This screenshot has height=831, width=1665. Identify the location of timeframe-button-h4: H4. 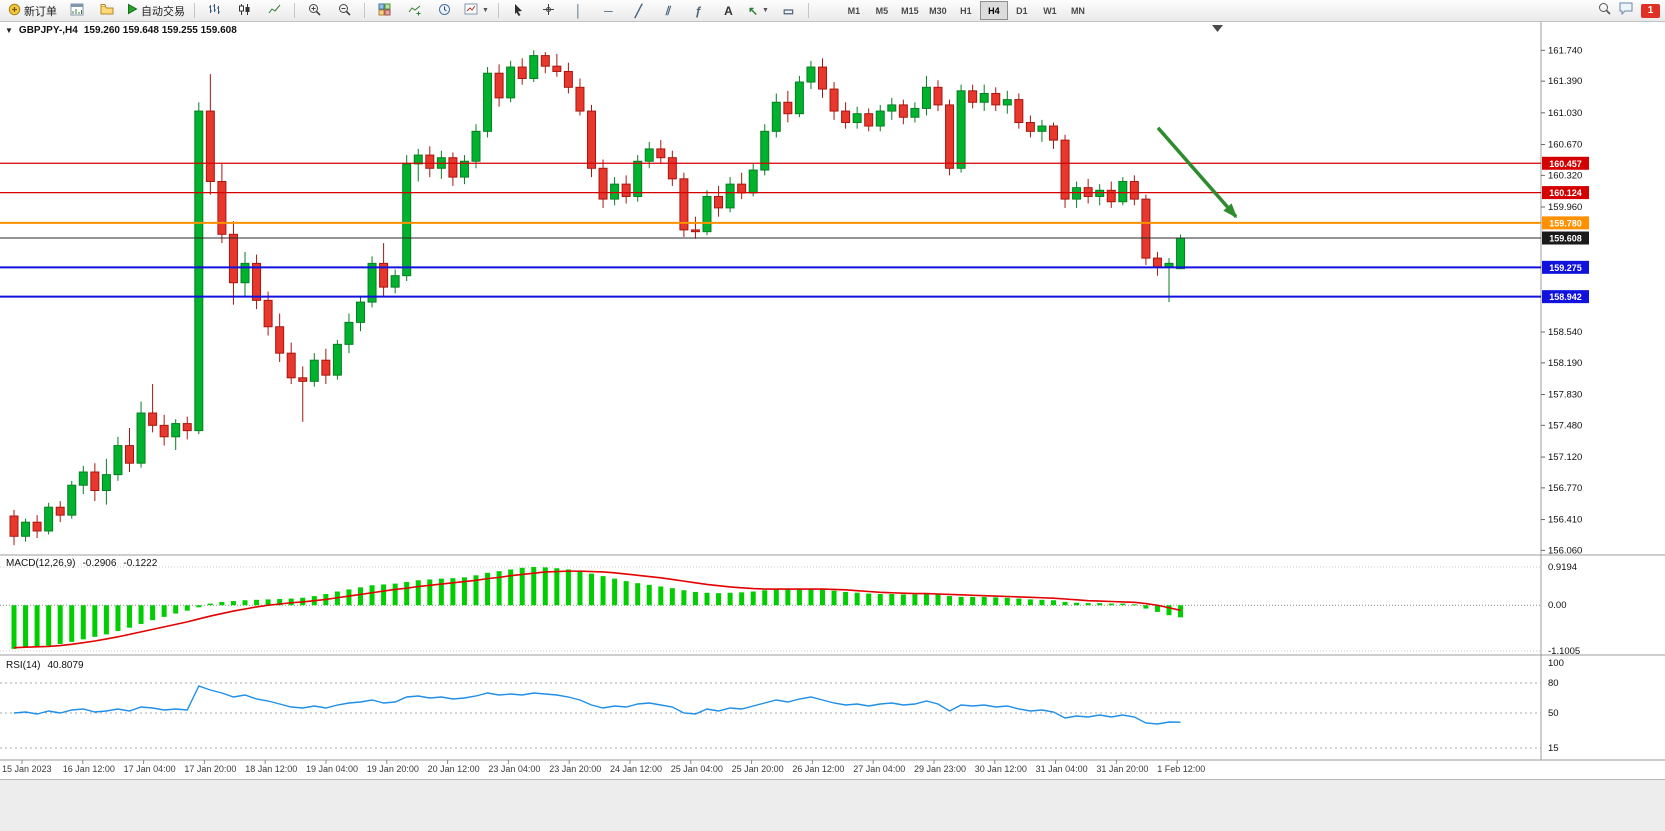
(993, 10).